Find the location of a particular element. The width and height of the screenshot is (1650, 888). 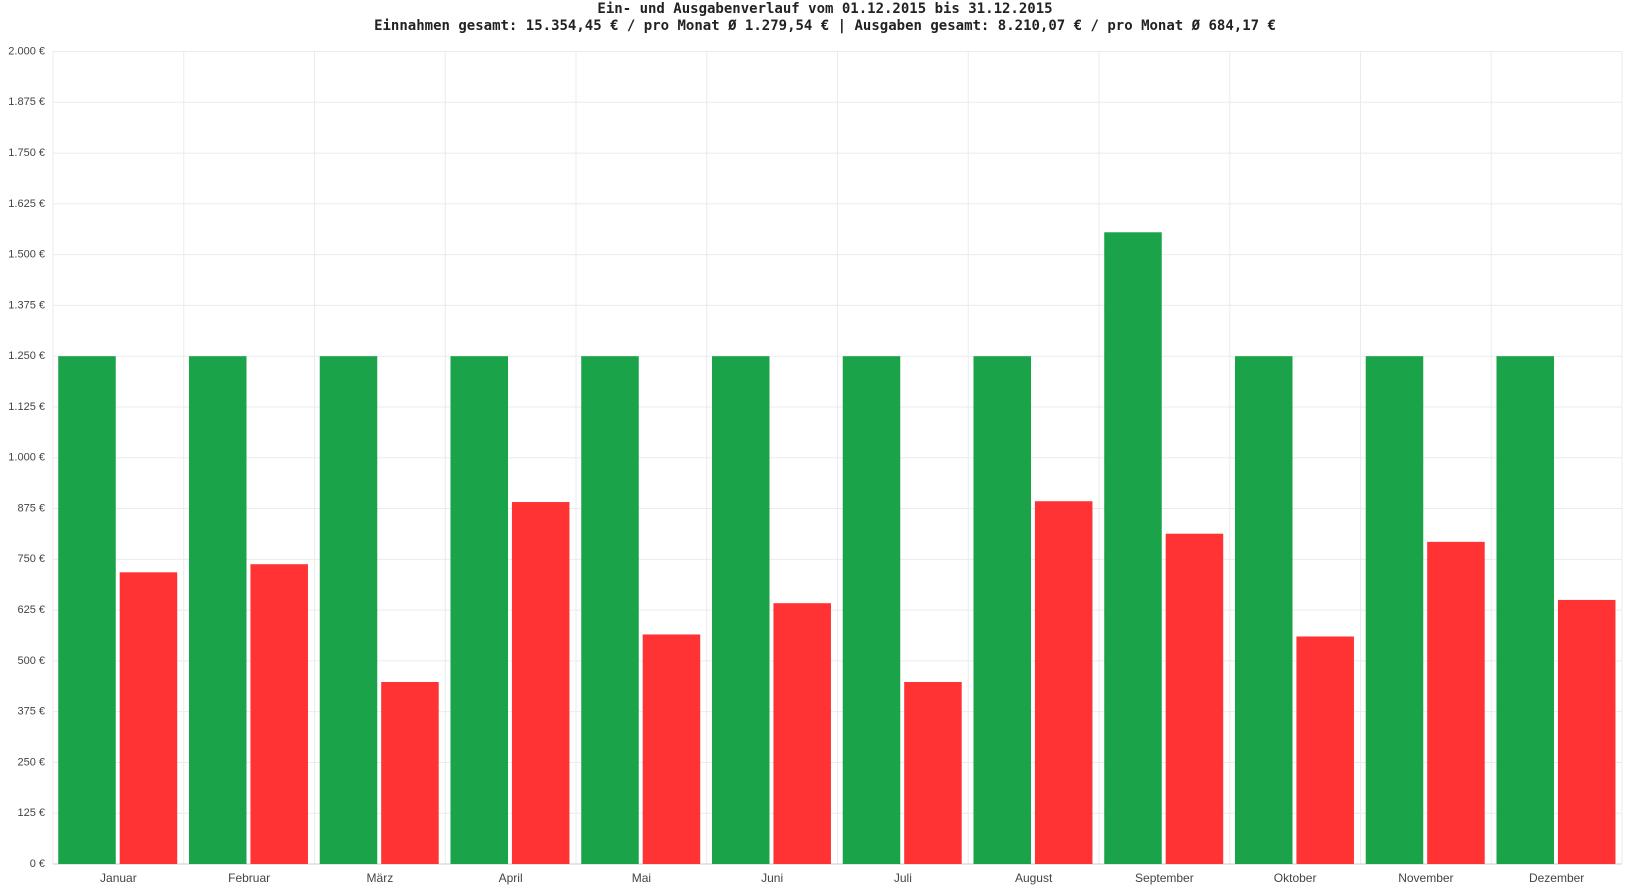

x-tick-label: September is located at coordinates (1164, 878).